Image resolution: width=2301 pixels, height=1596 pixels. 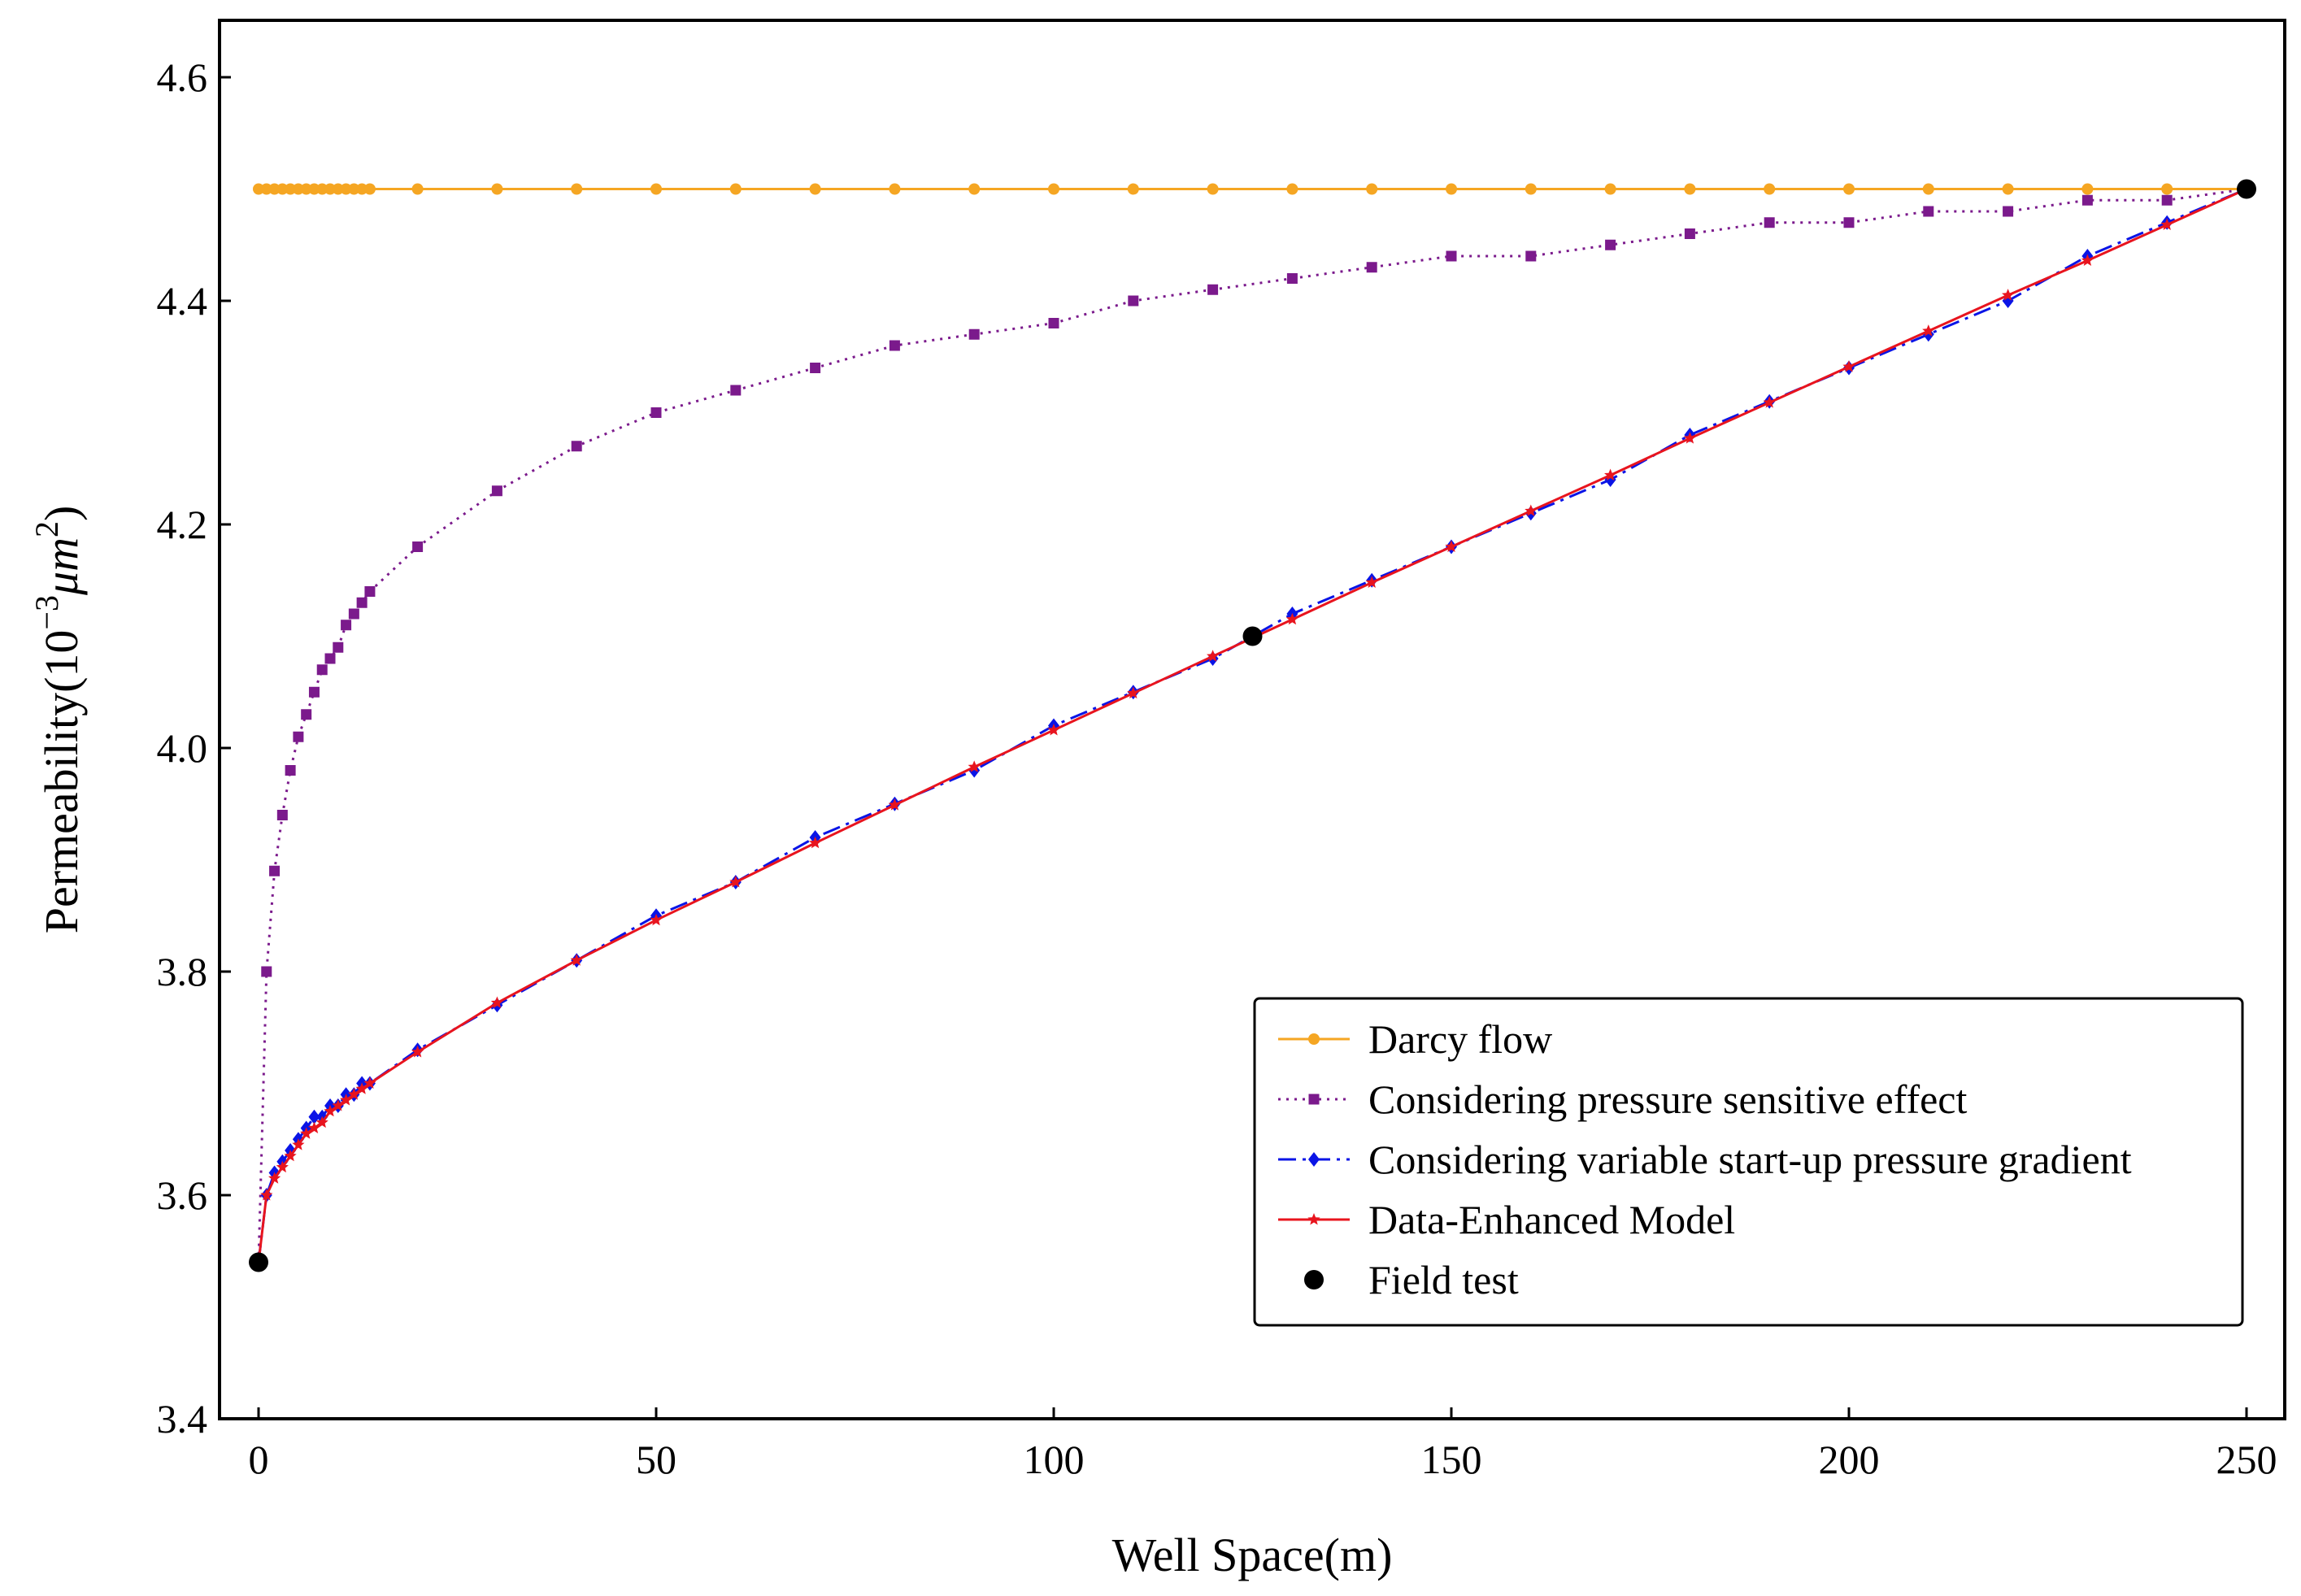 I want to click on legend-item-1: Considering pressure sensitive effect, so click(x=1622, y=1099).